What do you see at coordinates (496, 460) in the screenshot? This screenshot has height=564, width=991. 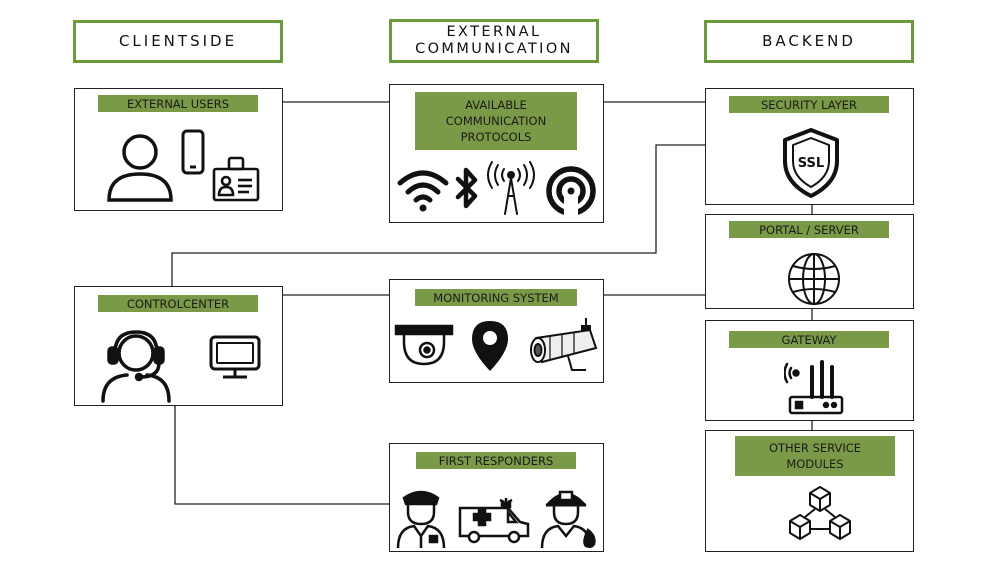 I see `first-responders-label: FIRST RESPONDERS` at bounding box center [496, 460].